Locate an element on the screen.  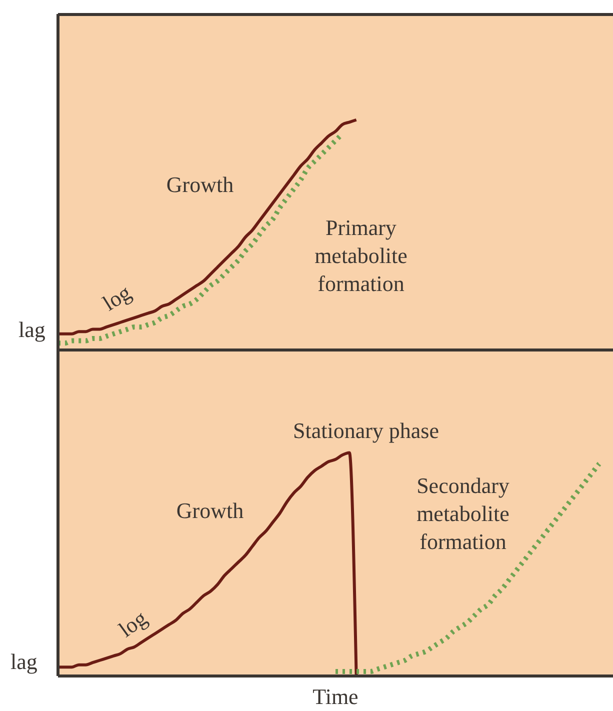
text: Stationary phase is located at coordinates (366, 431).